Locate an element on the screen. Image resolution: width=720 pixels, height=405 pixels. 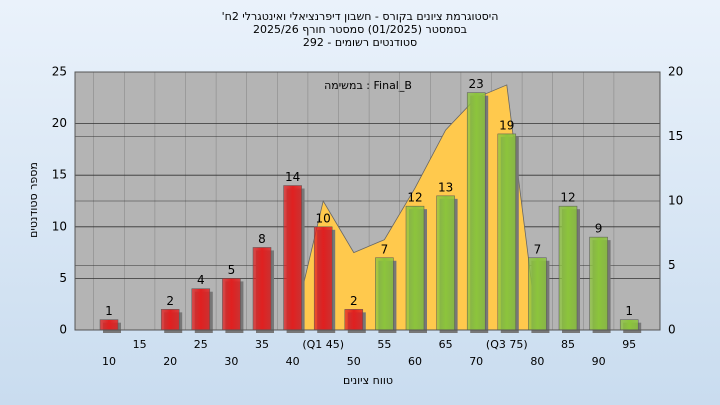
x-tick-label: (Q3 75) is located at coordinates (507, 344).